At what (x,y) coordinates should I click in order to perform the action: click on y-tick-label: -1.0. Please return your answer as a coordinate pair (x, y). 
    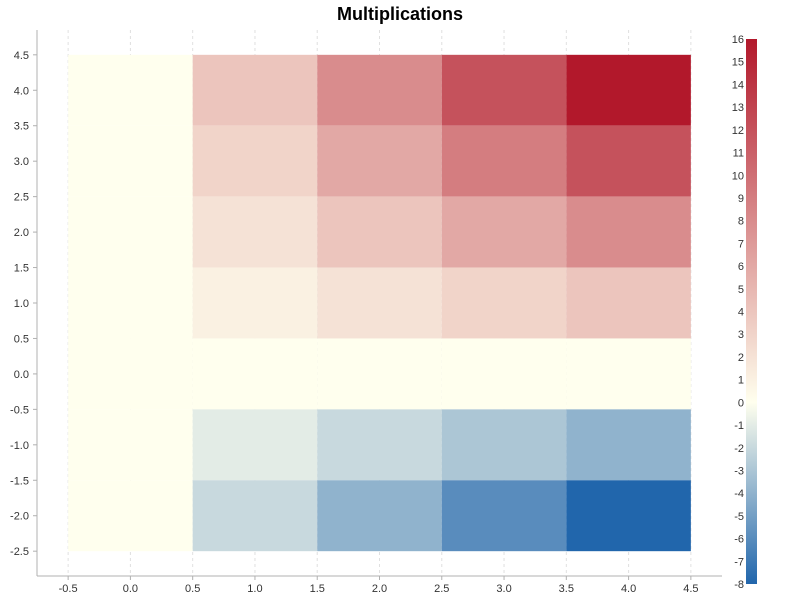
    Looking at the image, I should click on (19, 446).